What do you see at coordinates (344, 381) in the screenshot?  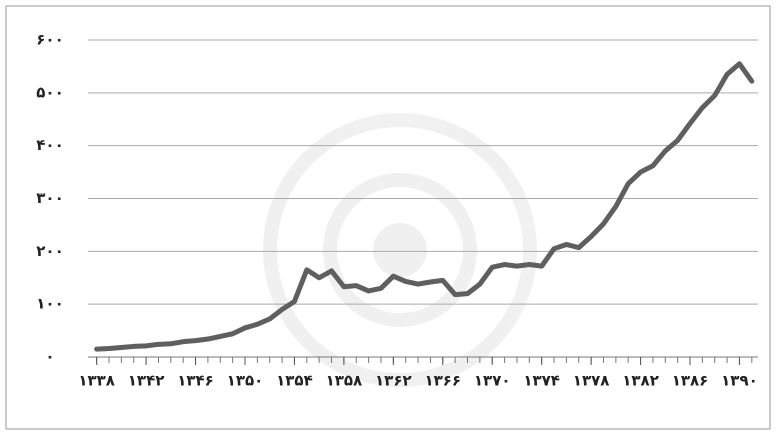 I see `x-tick-label: ۱۳۵۸` at bounding box center [344, 381].